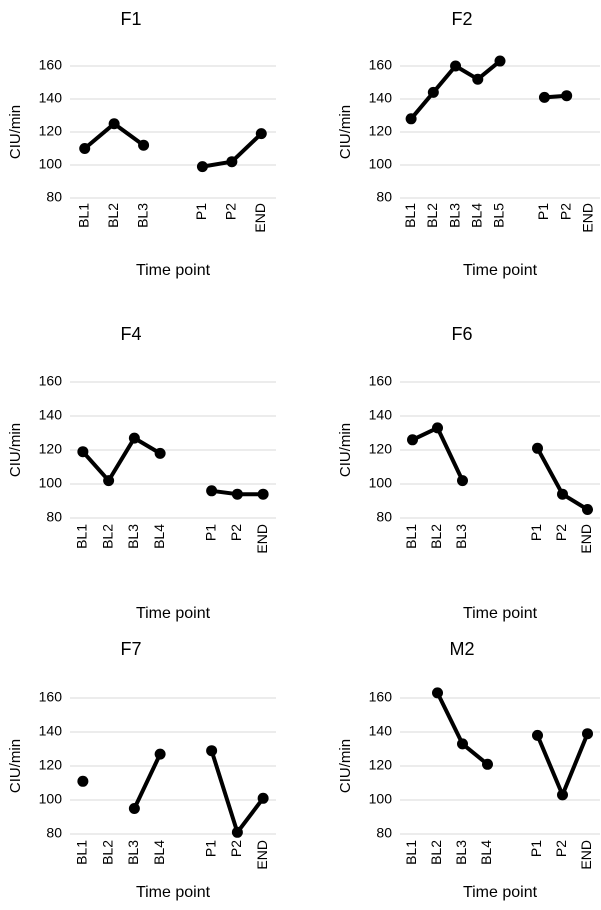 Image resolution: width=601 pixels, height=910 pixels. Describe the element at coordinates (130, 649) in the screenshot. I see `chart-title: F7` at that location.